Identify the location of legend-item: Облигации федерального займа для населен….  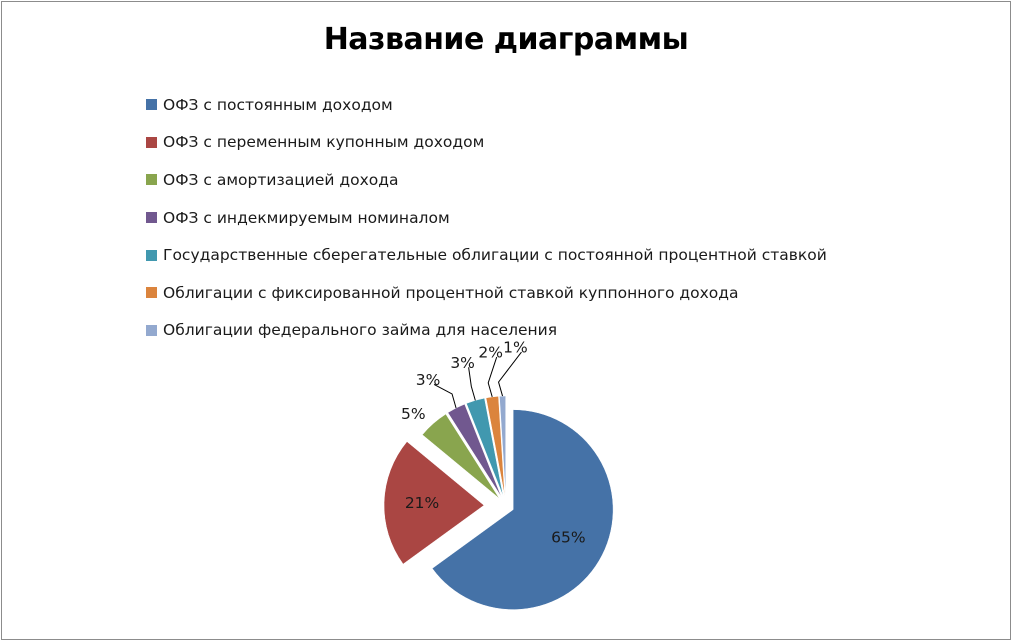
(486, 331).